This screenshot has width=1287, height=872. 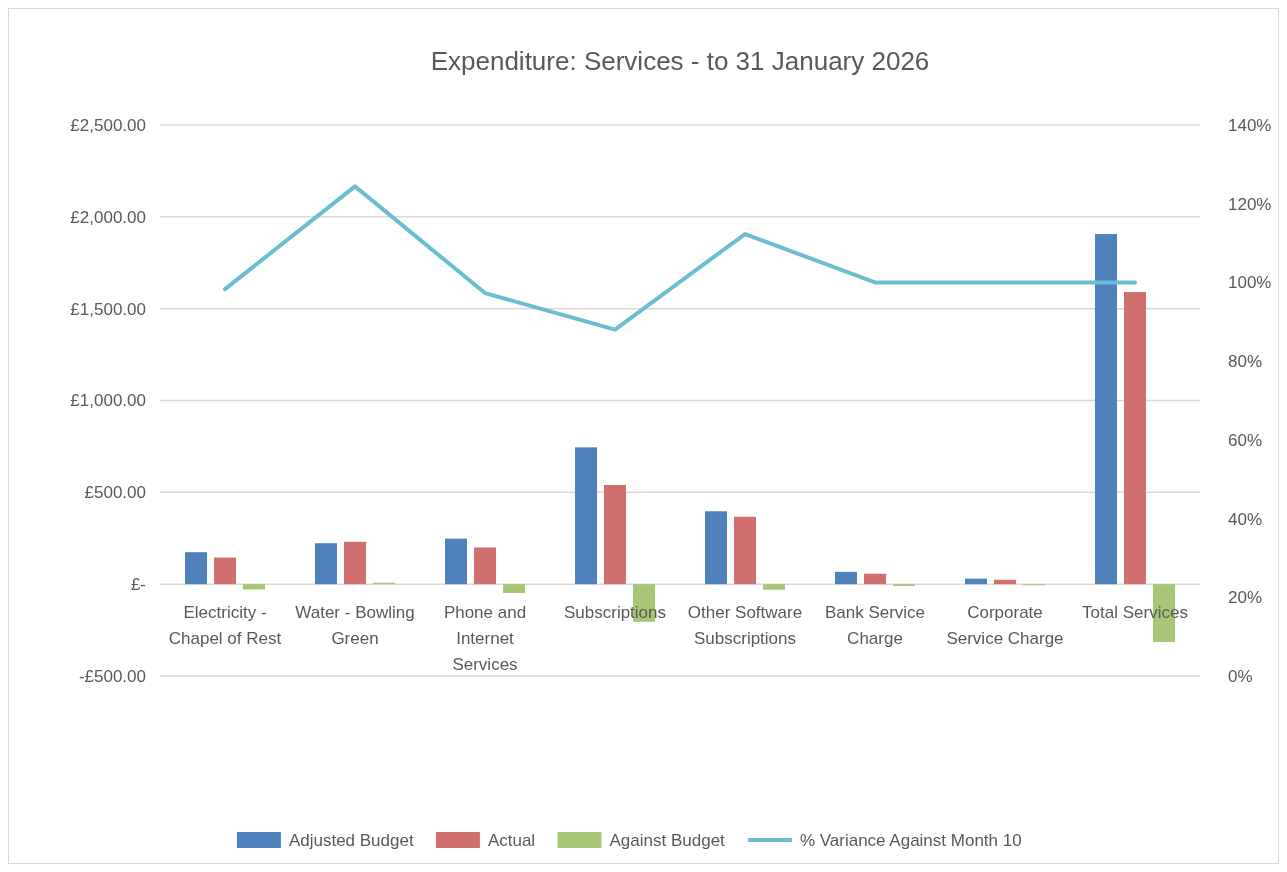 I want to click on legend-label: Actual, so click(x=511, y=840).